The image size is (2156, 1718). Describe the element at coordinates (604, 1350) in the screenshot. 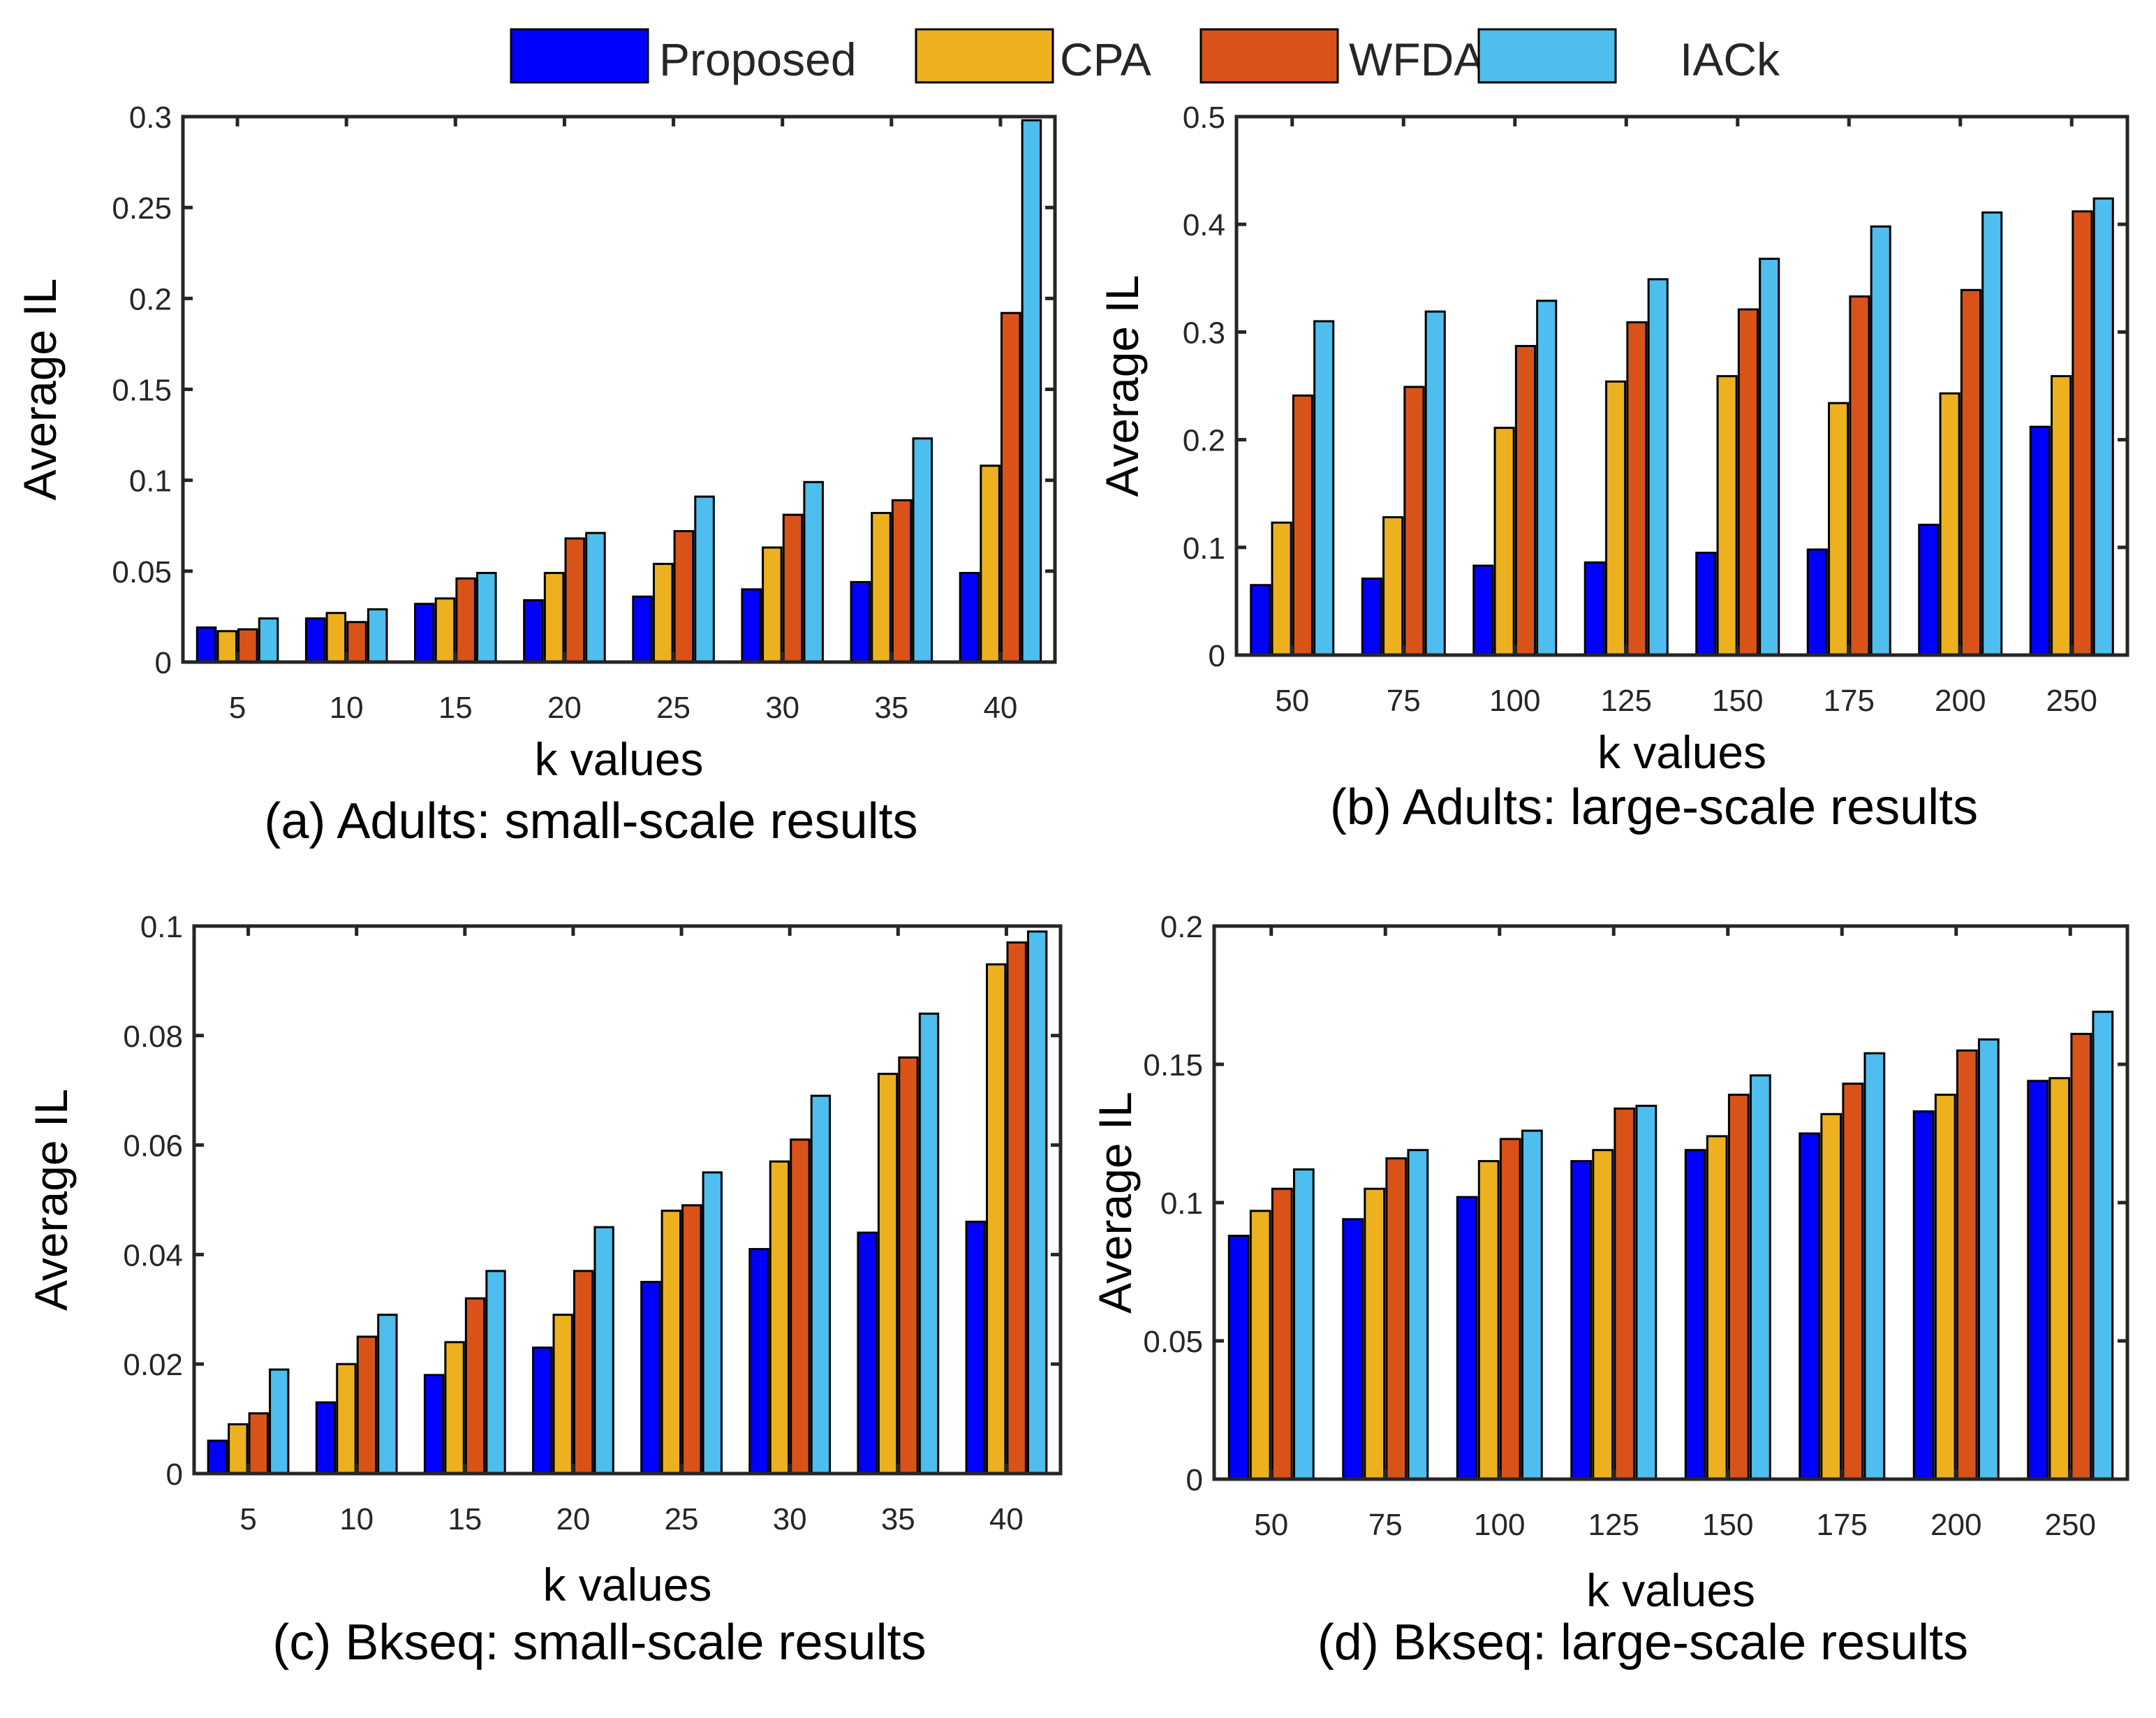

I see `bar-iack-k20` at that location.